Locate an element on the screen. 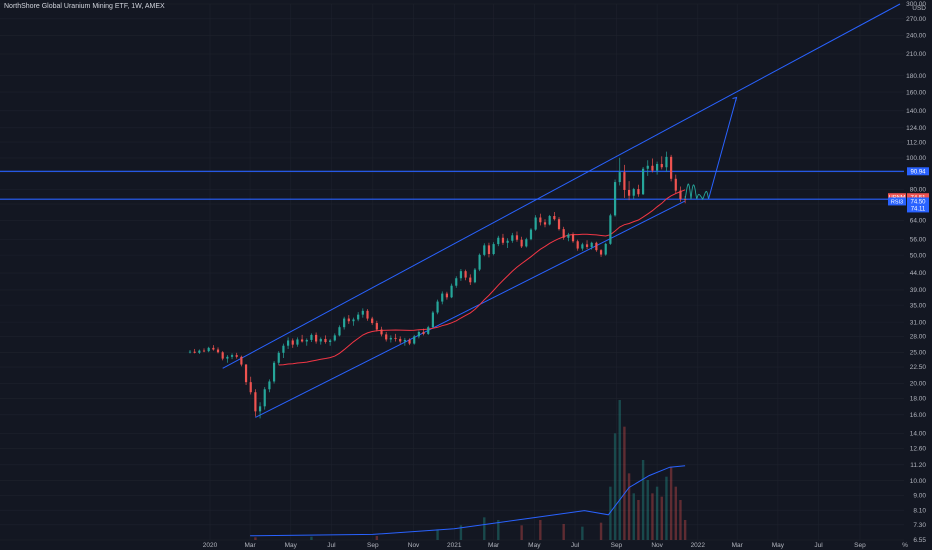 This screenshot has height=550, width=932. ma-path is located at coordinates (482, 277).